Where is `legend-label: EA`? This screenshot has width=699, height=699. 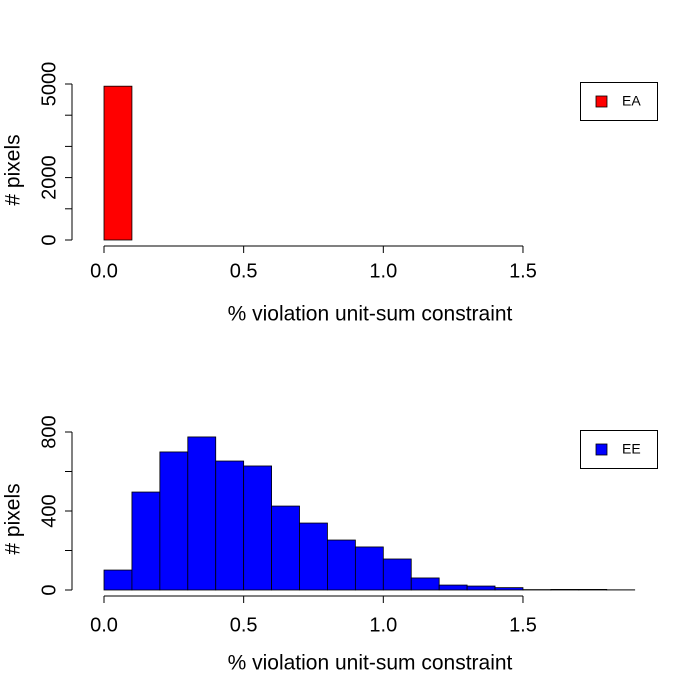 legend-label: EA is located at coordinates (631, 101).